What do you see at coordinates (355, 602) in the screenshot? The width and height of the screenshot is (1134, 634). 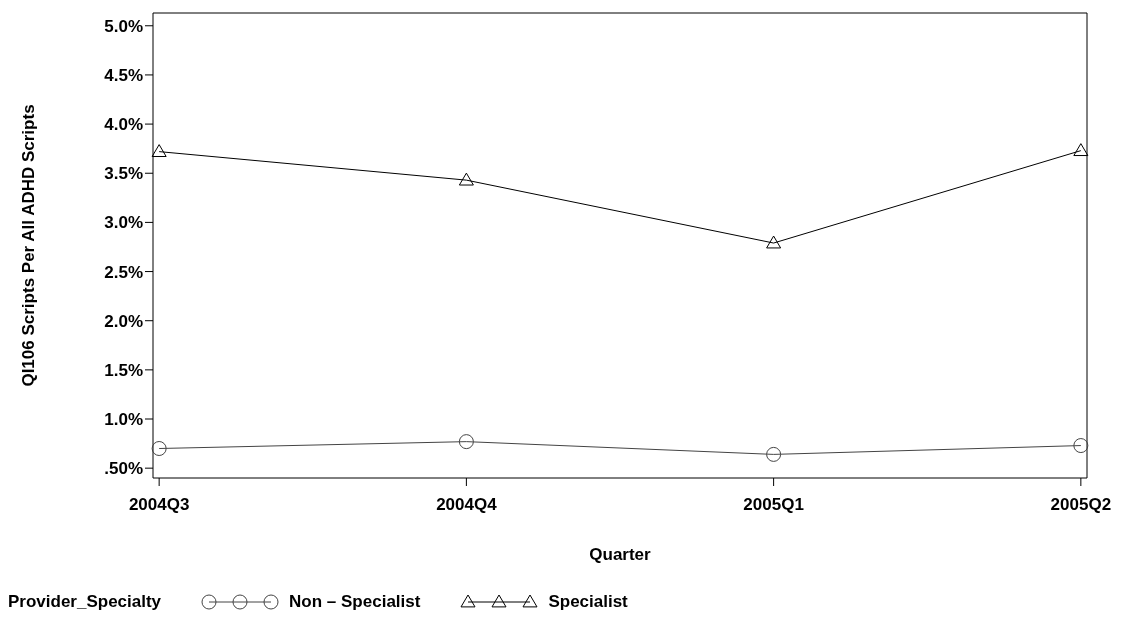 I see `legend-label: Non – Specialist` at bounding box center [355, 602].